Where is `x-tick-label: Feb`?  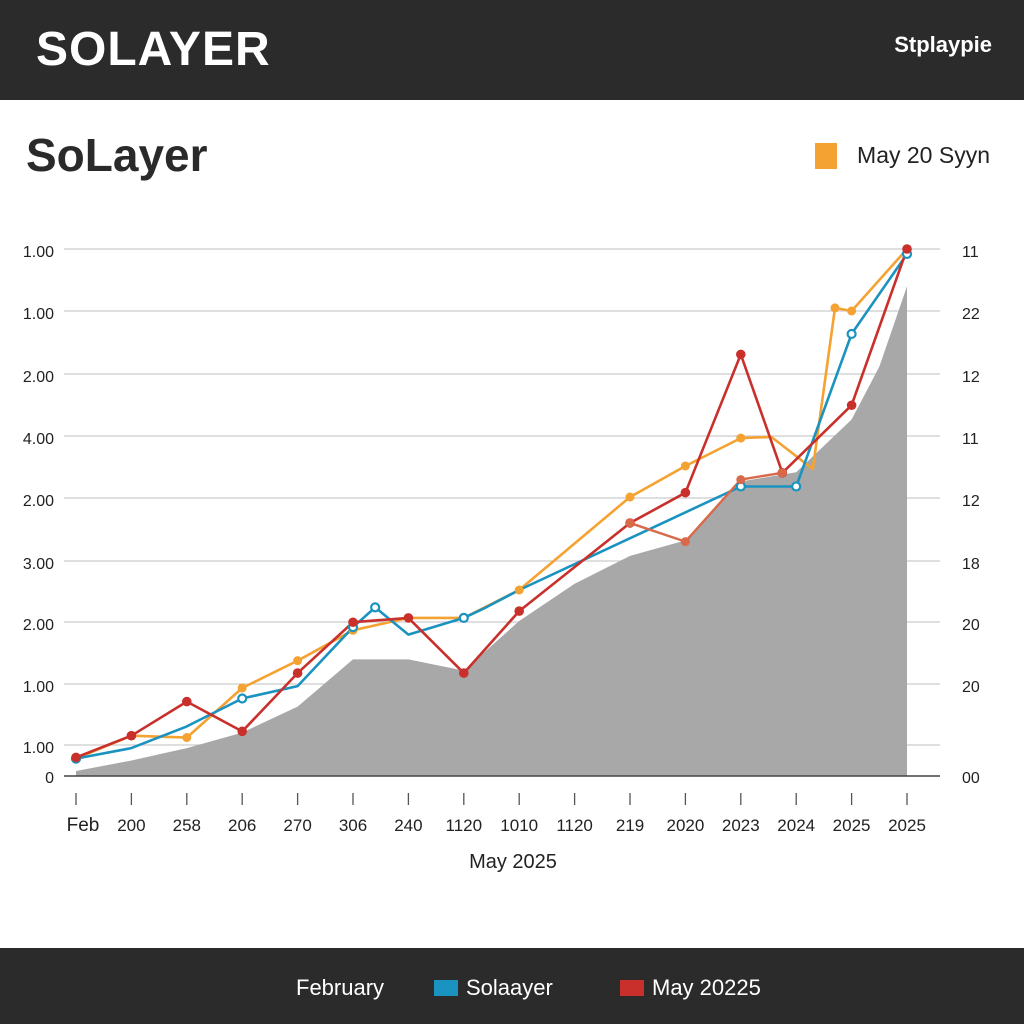
x-tick-label: Feb is located at coordinates (83, 825).